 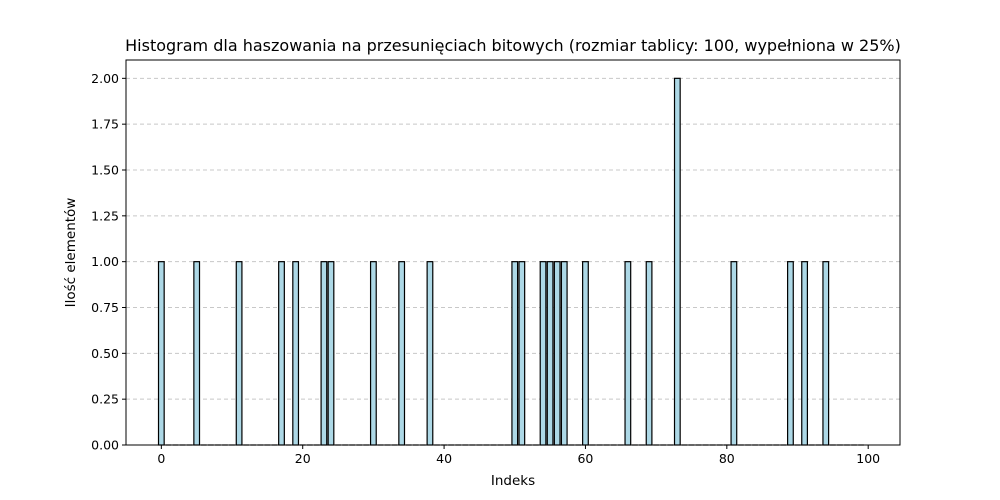 I want to click on y-tick-label: 0.50, so click(x=105, y=353).